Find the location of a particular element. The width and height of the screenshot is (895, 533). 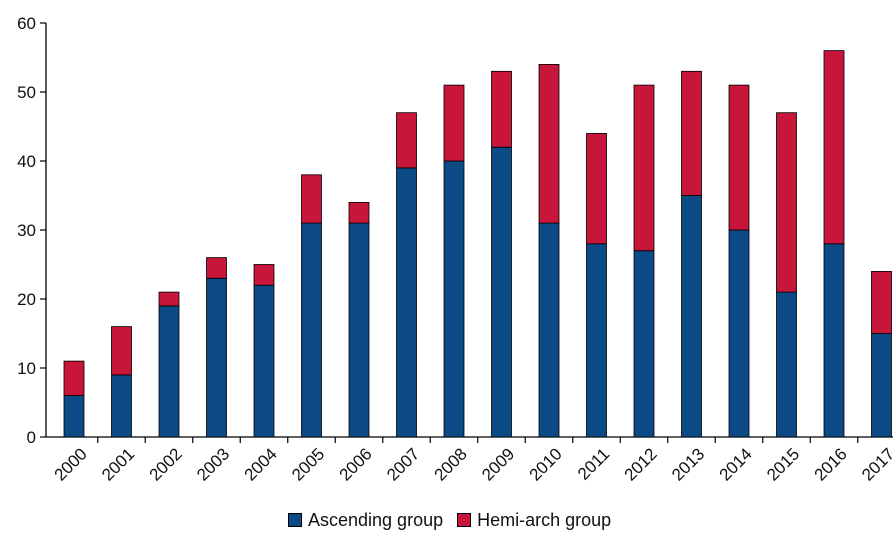

bar-ascending-2017 is located at coordinates (881, 385).